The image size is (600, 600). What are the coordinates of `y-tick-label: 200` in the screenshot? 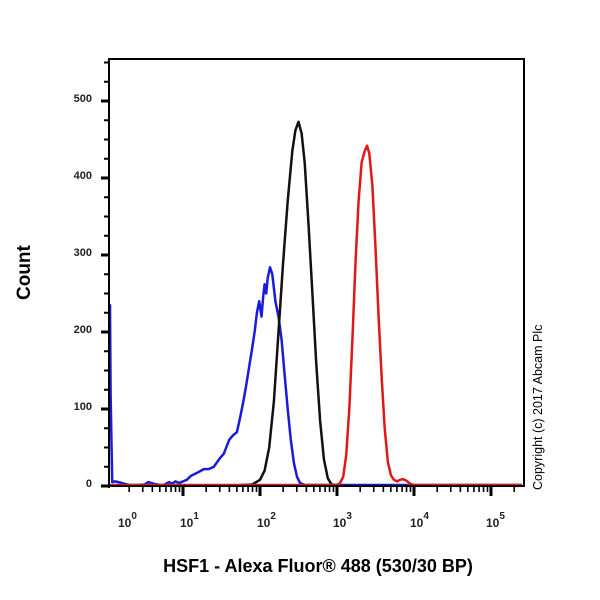 It's located at (82, 330).